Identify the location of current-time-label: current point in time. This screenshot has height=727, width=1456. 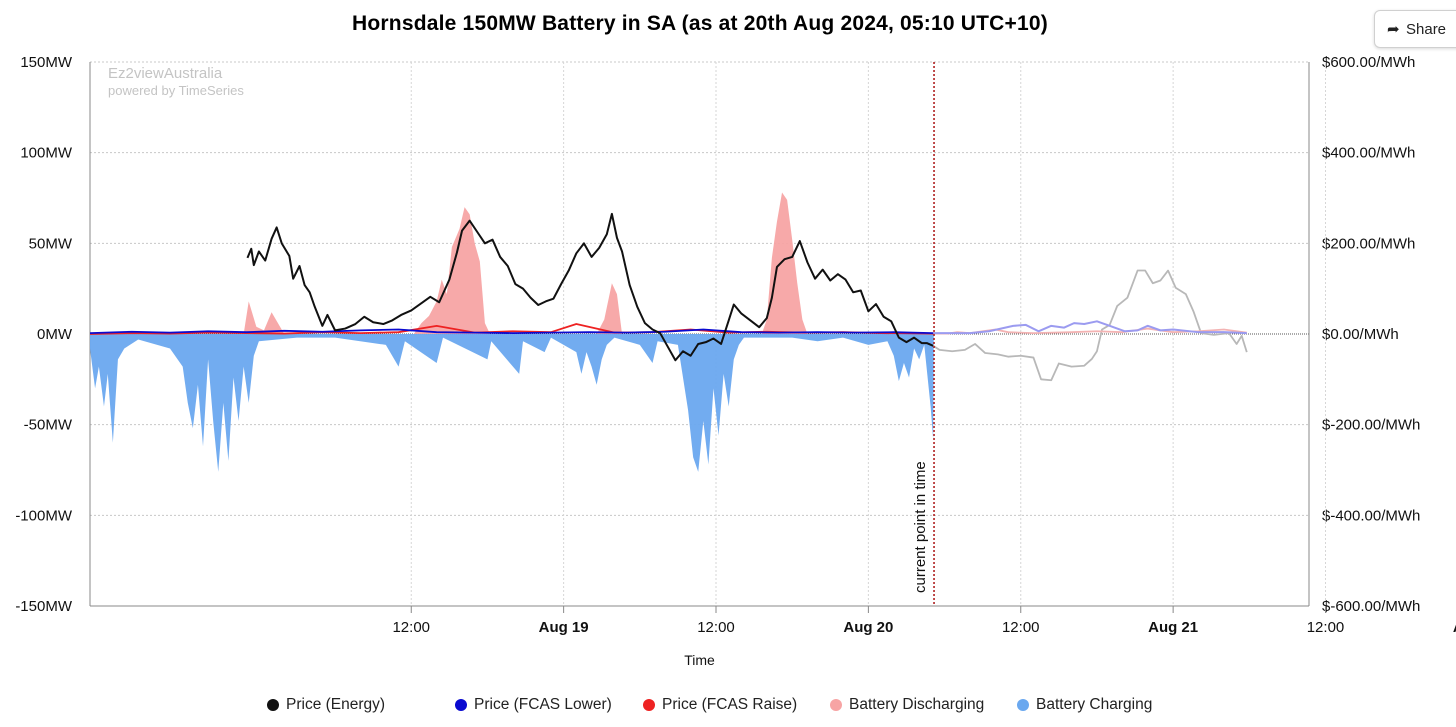
(920, 527).